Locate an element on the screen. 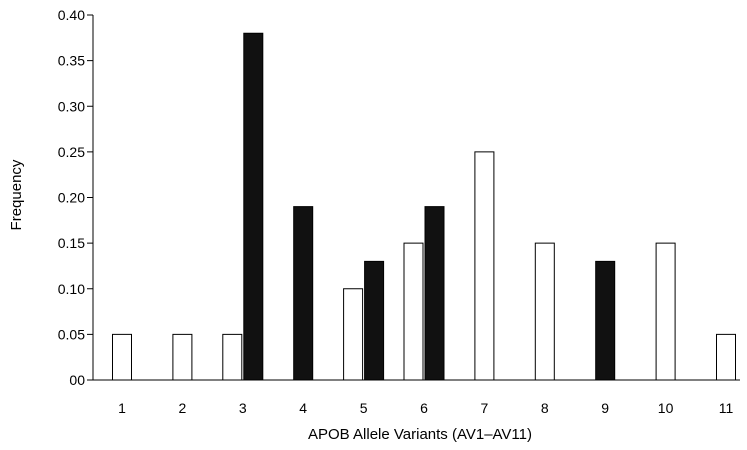 The width and height of the screenshot is (747, 450). x-tick-label: 8 is located at coordinates (545, 408).